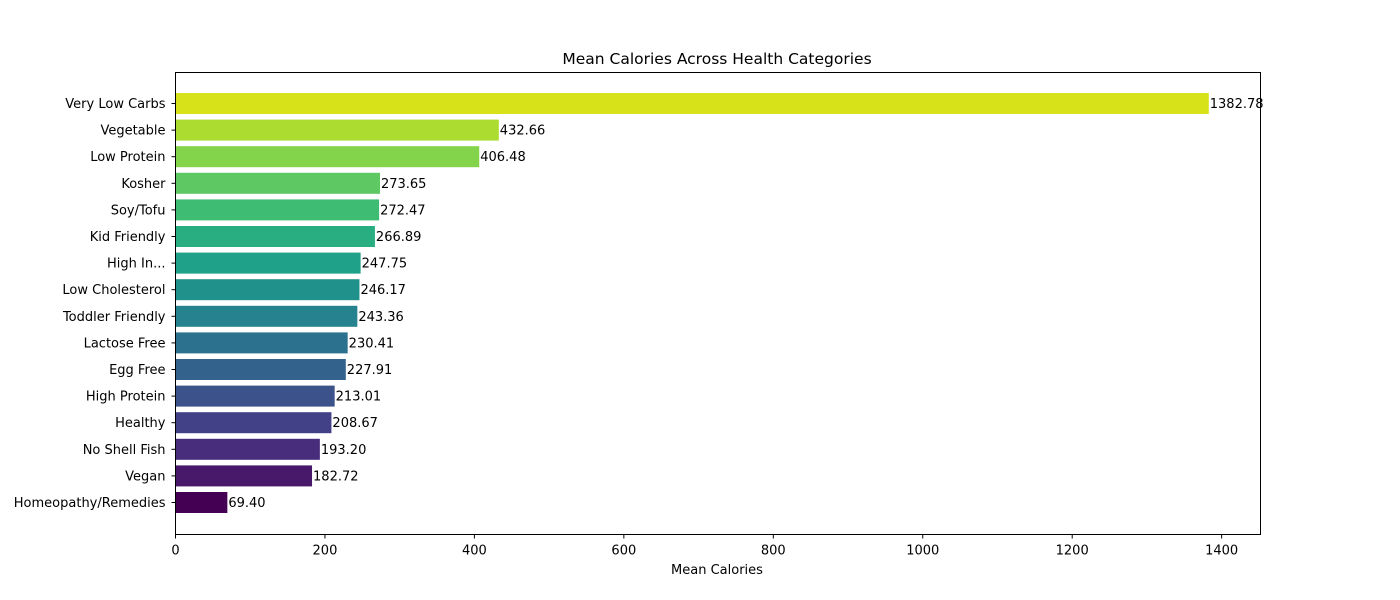 This screenshot has height=600, width=1400. What do you see at coordinates (132, 131) in the screenshot?
I see `y-tick-label: Vegetable` at bounding box center [132, 131].